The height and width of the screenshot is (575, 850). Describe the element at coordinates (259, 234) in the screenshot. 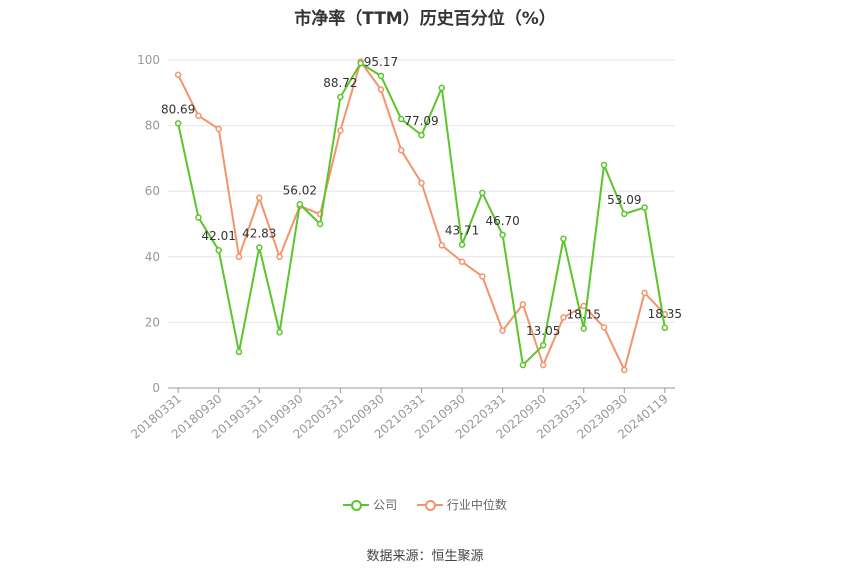

I see `data-label: 42.83` at that location.